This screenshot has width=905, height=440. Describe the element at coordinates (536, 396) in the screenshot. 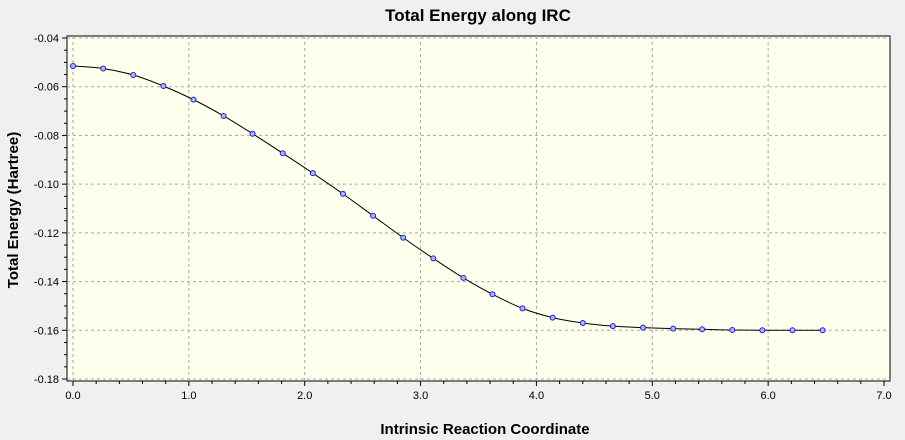

I see `x-tick-label: 4.0` at that location.